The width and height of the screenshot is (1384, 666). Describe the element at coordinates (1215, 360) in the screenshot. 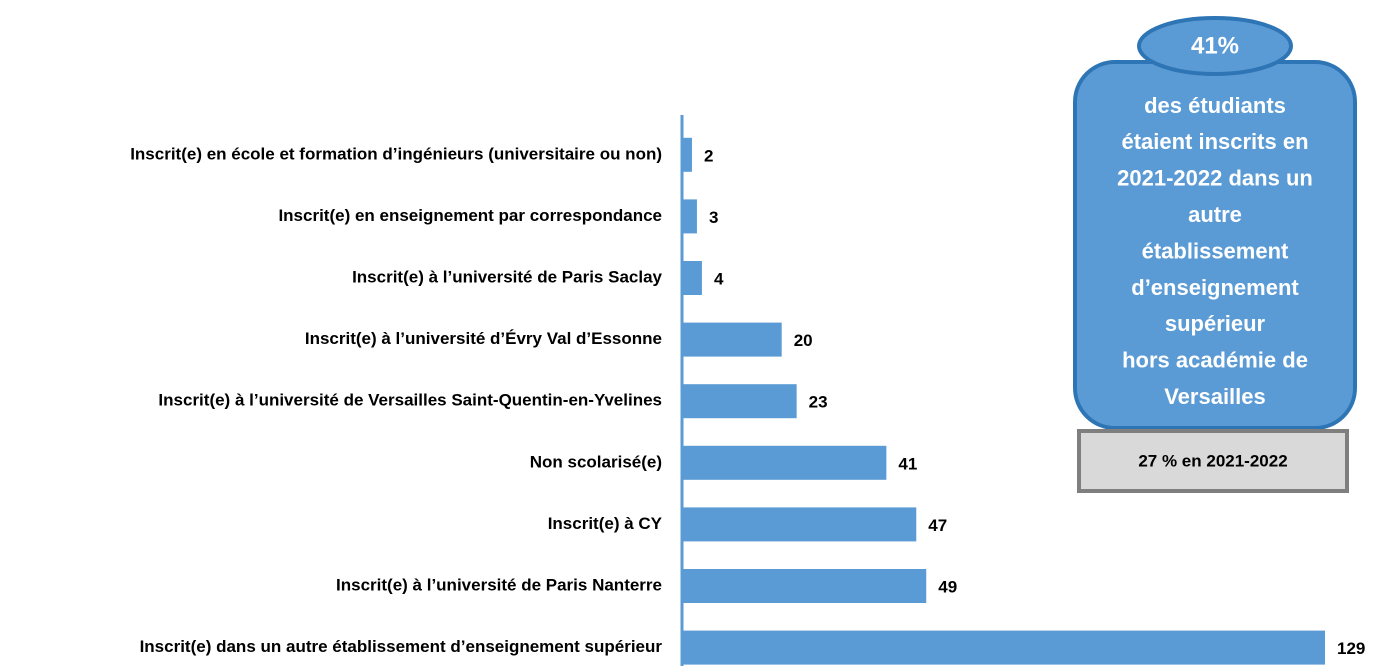

I see `callout-text: hors académie de` at that location.